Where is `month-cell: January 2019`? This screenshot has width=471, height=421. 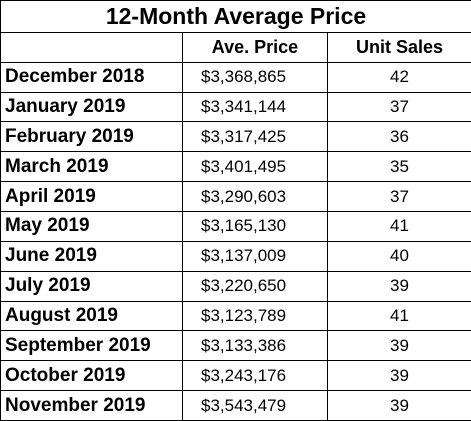 month-cell: January 2019 is located at coordinates (91, 107).